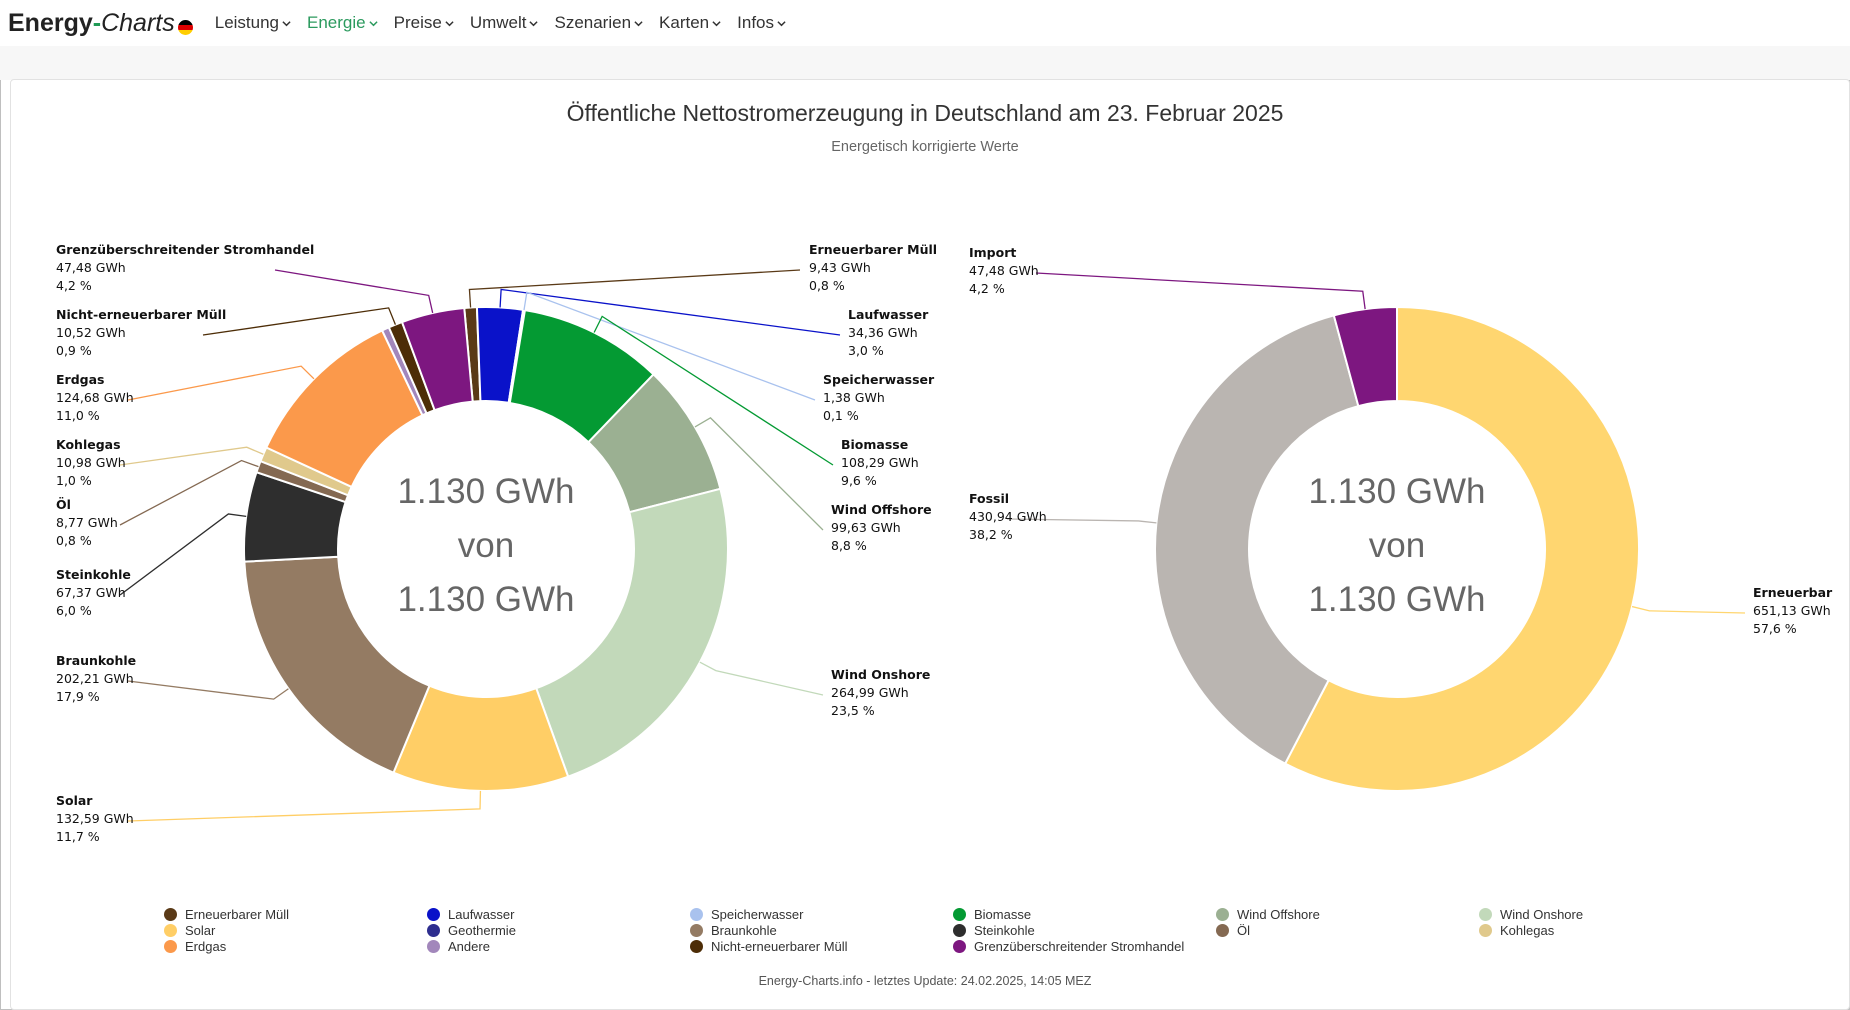 This screenshot has height=1010, width=1850. Describe the element at coordinates (684, 22) in the screenshot. I see `nav-item-label: Karten` at that location.